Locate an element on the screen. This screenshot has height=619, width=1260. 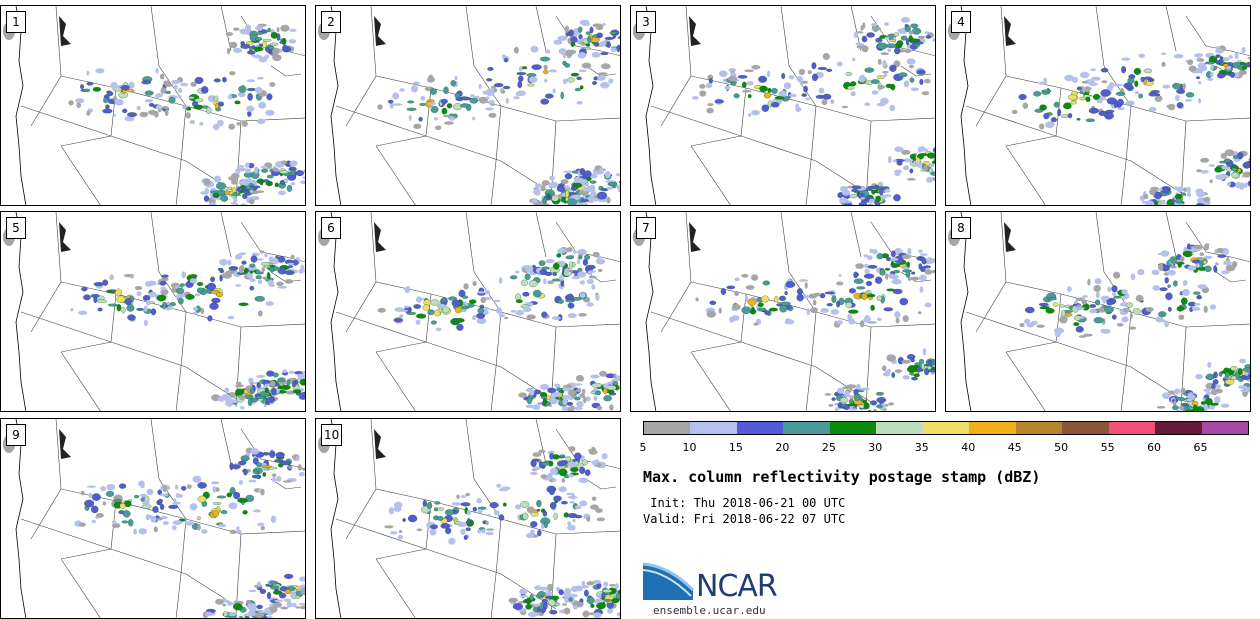
ncar-logo-icon is located at coordinates (669, 581).